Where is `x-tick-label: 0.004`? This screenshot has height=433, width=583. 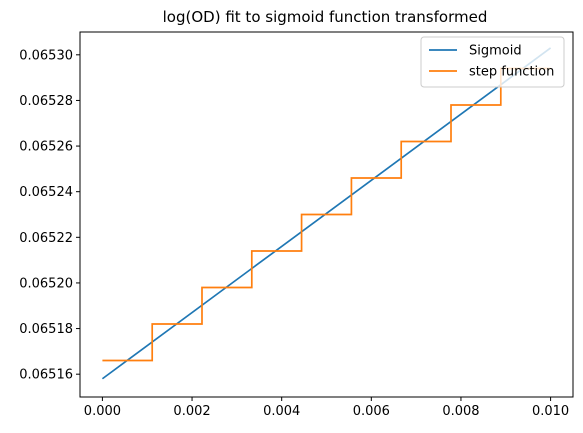
x-tick-label: 0.004 is located at coordinates (281, 411).